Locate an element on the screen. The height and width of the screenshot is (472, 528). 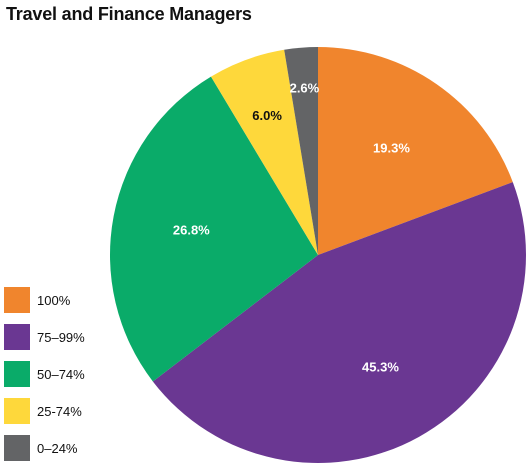
legend-label: 50–74% is located at coordinates (61, 374).